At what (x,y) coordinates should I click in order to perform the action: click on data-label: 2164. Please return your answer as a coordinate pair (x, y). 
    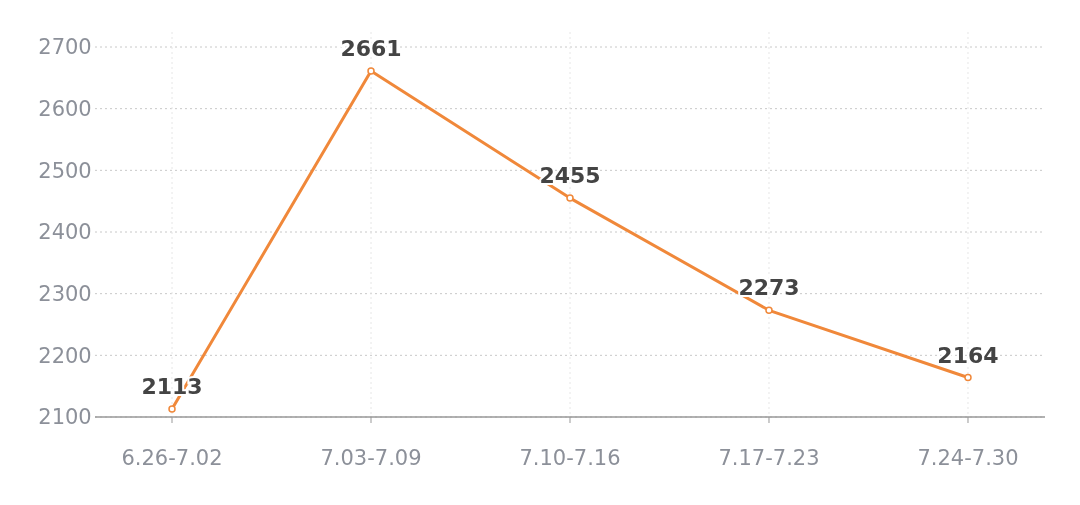
    Looking at the image, I should click on (968, 355).